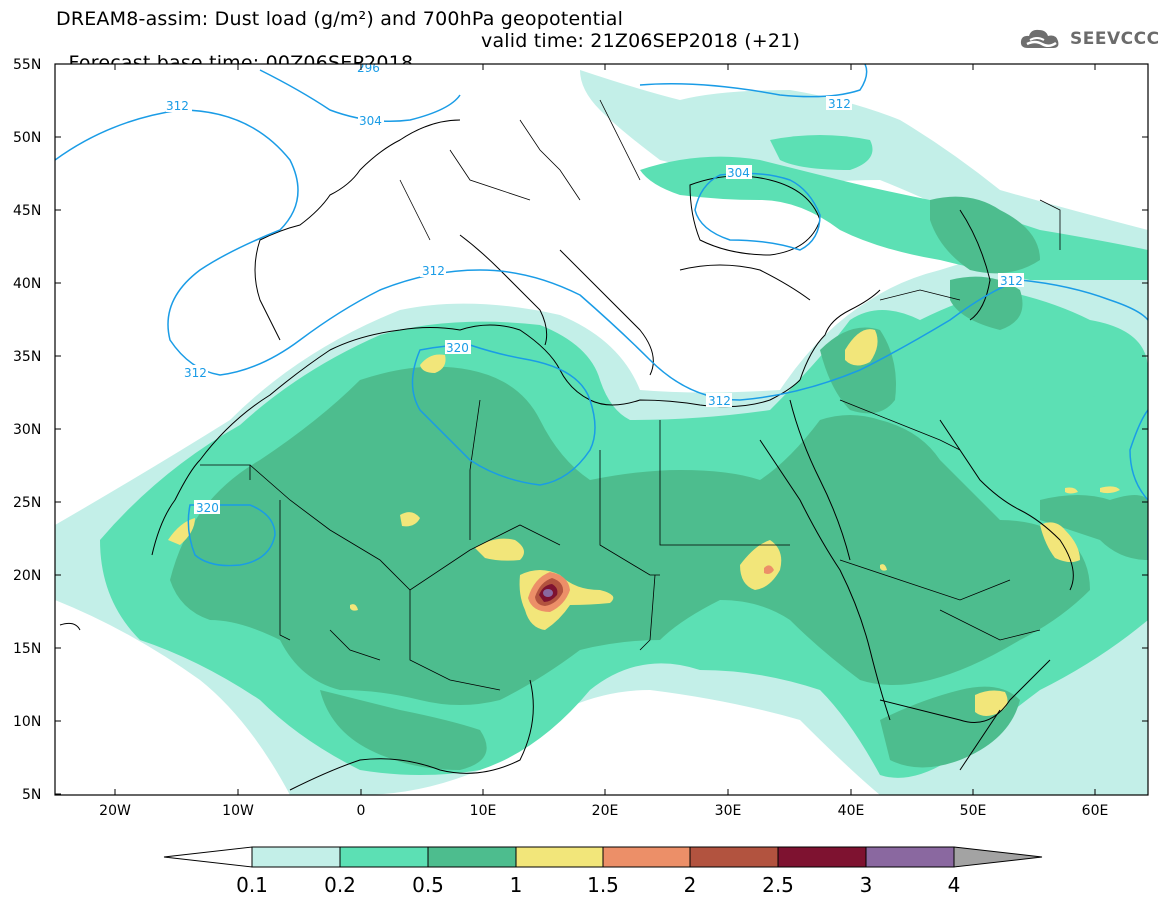 Image resolution: width=1165 pixels, height=907 pixels. I want to click on lon-label: 20W, so click(115, 811).